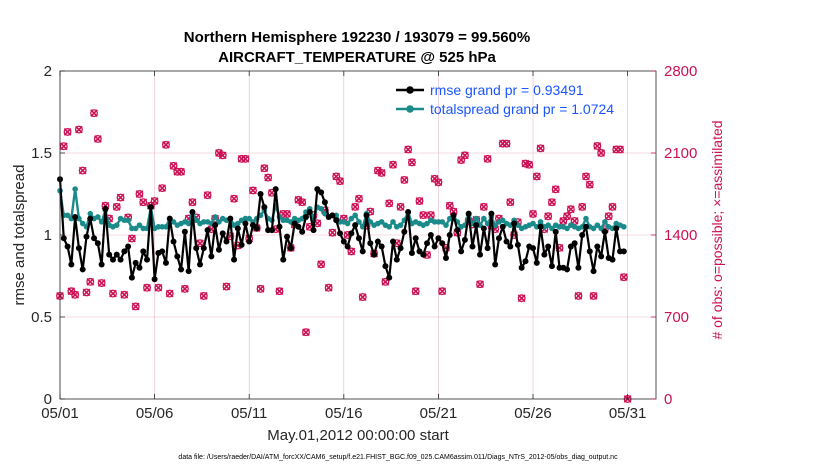  I want to click on y-left-tick-label: 0, so click(48, 399).